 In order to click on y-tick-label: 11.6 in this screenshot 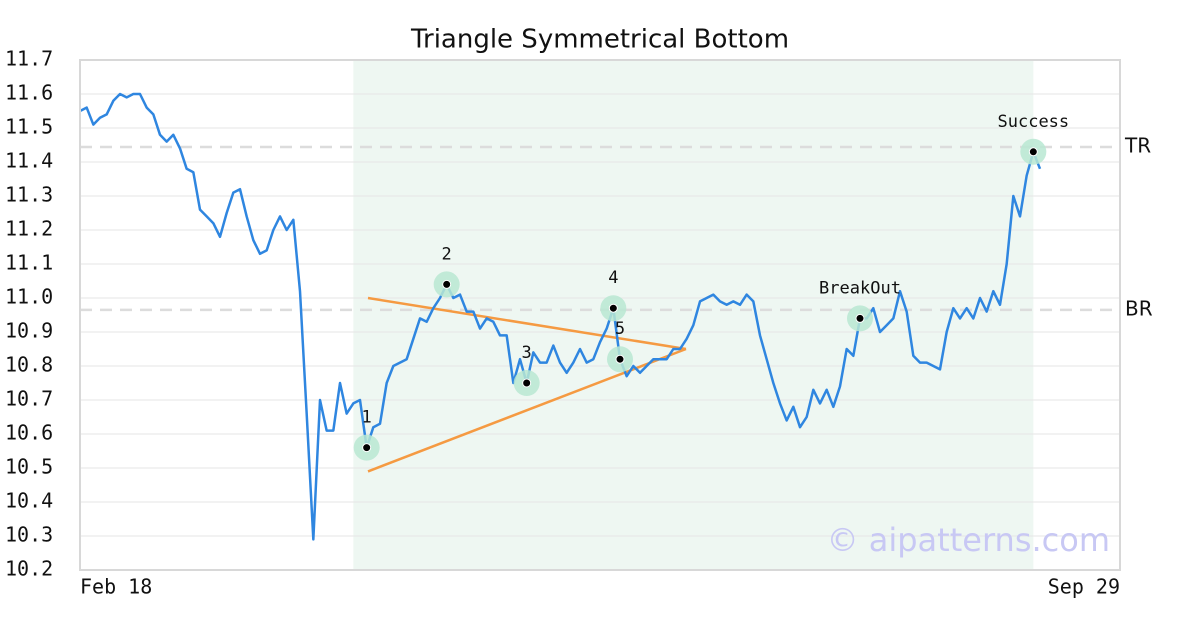, I will do `click(29, 93)`.